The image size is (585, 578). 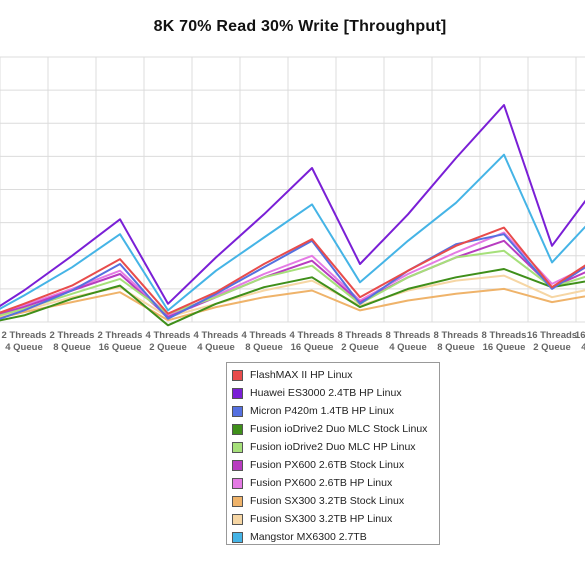 I want to click on legend-label: FlashMAX II HP Linux, so click(x=301, y=375).